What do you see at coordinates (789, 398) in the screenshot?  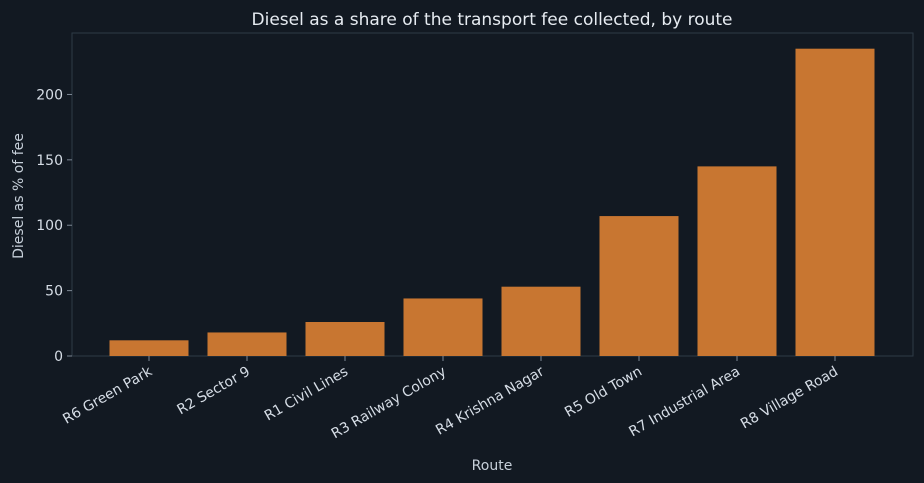 I see `x-tick-label: R8 Village Road` at bounding box center [789, 398].